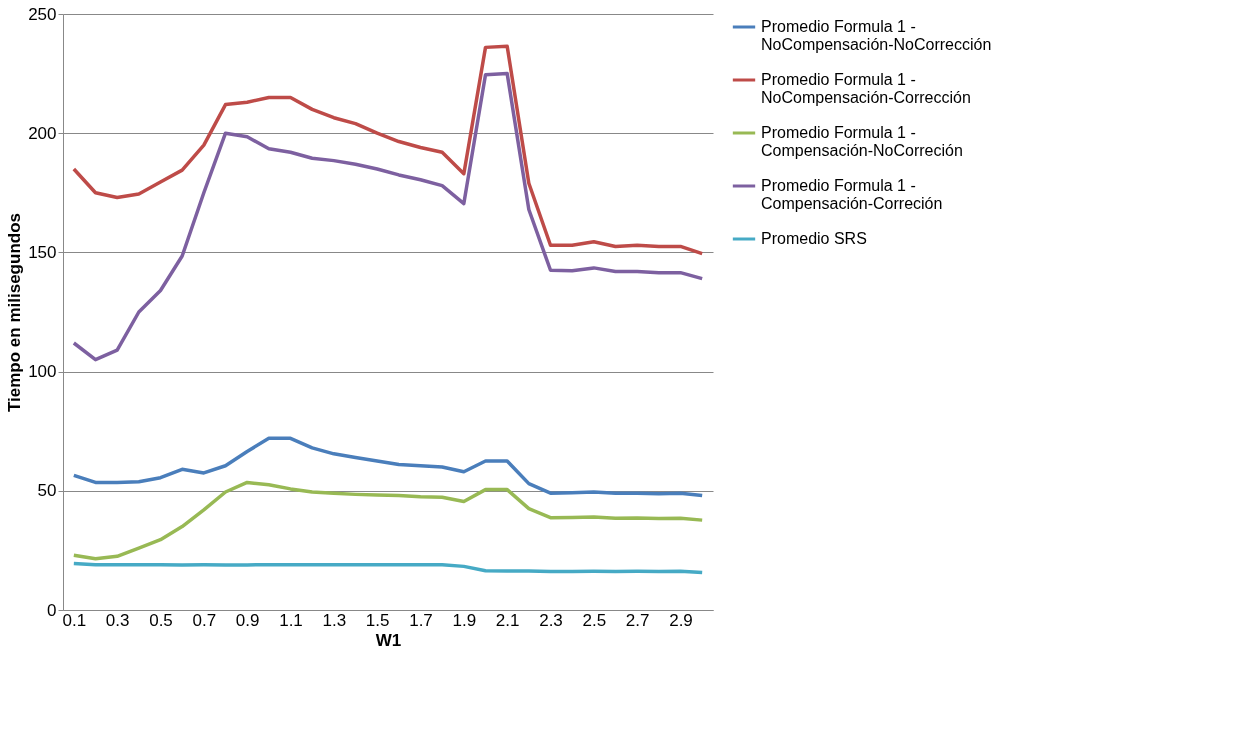 This screenshot has height=751, width=1253. Describe the element at coordinates (594, 620) in the screenshot. I see `x-tick-label: 2.5` at that location.